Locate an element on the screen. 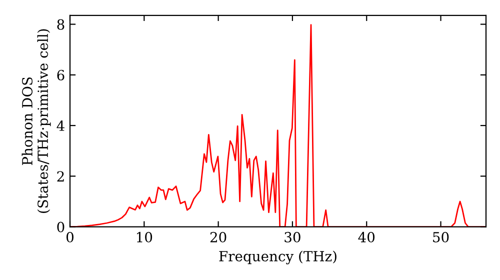  x-tick-label: 30 is located at coordinates (292, 237).